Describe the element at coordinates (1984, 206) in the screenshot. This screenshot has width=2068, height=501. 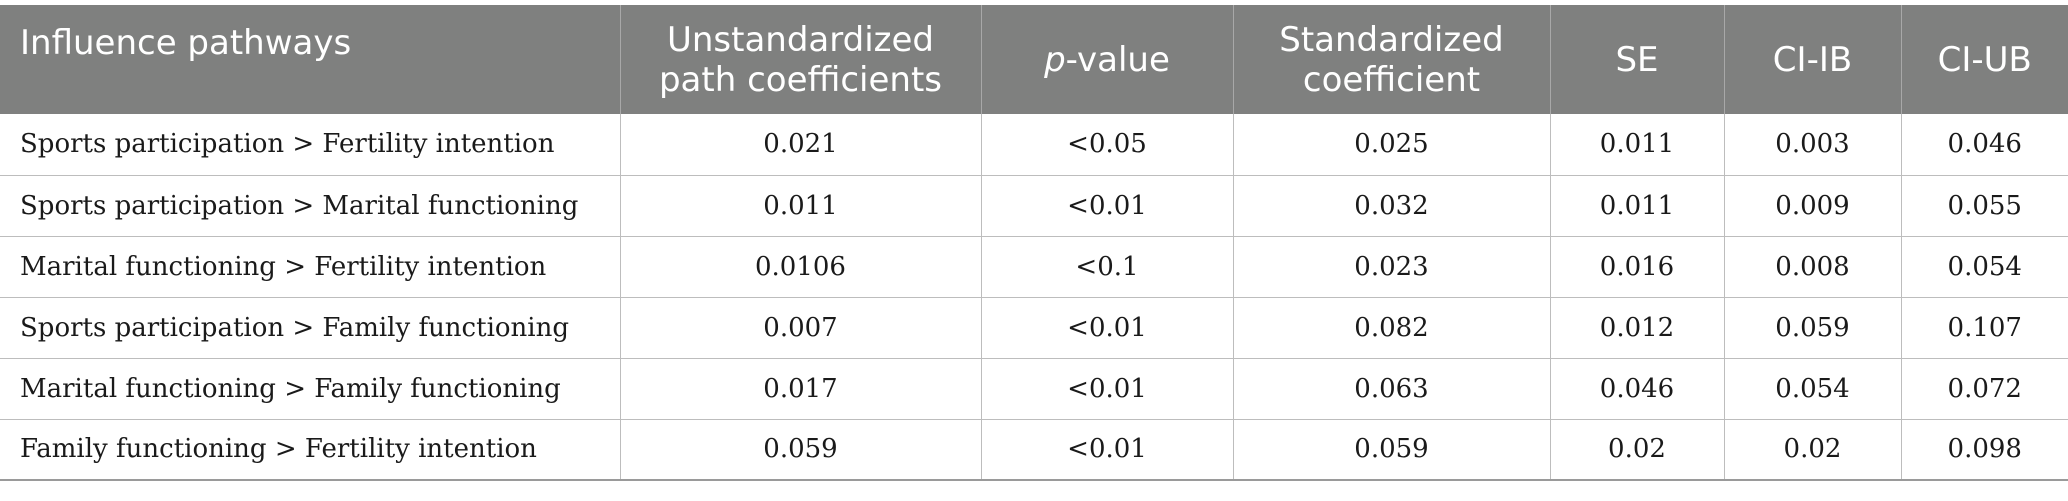
I see `cell-ci-ub: 0.055` at that location.